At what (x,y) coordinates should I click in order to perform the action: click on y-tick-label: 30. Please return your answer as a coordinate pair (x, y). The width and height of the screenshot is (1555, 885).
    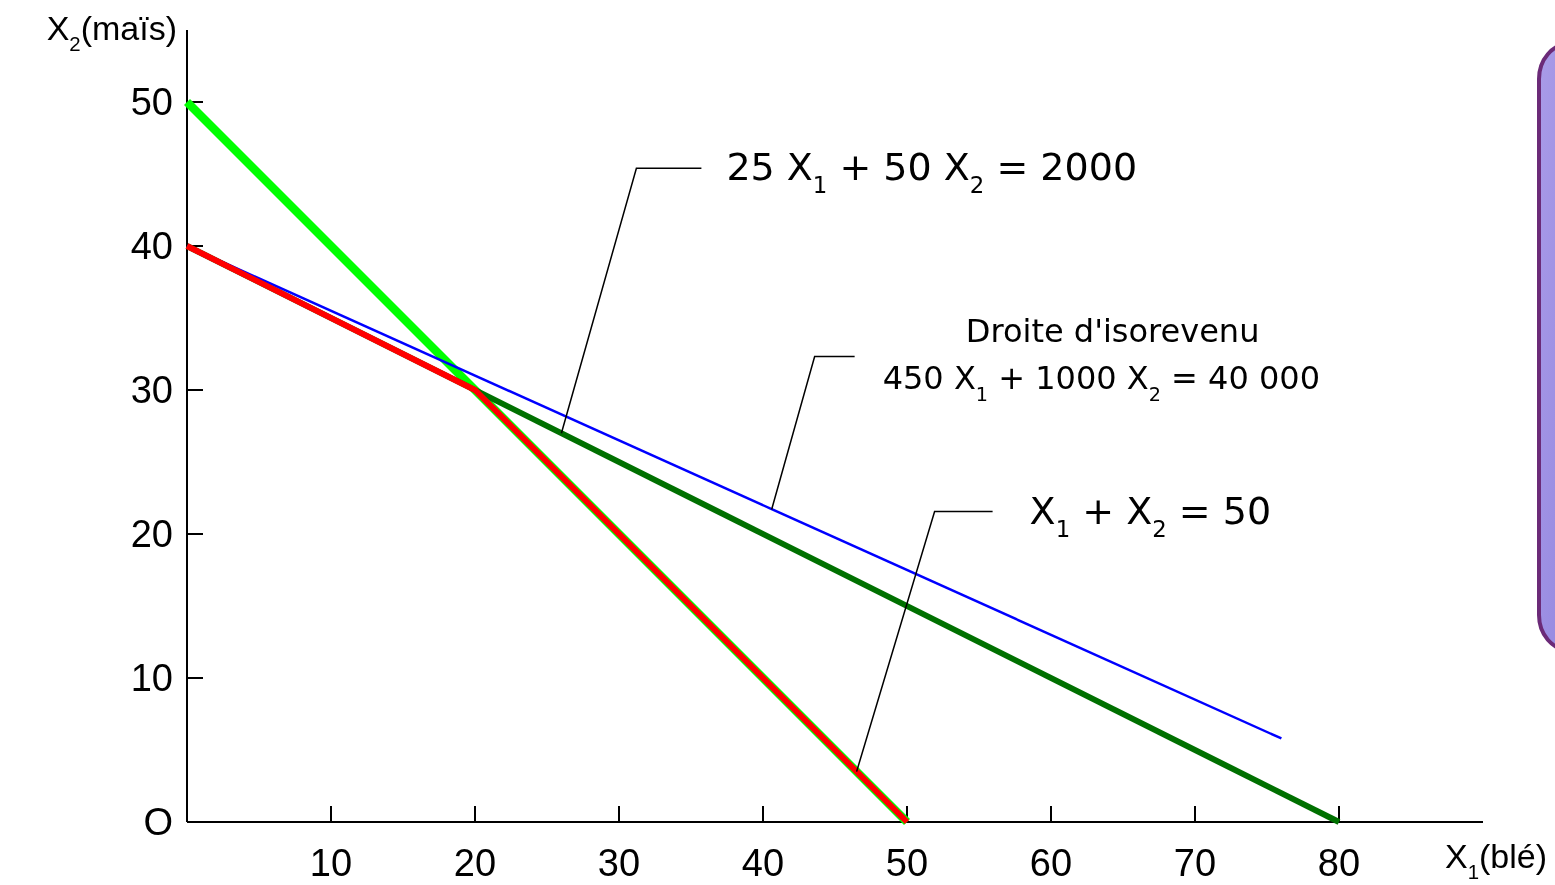
    Looking at the image, I should click on (151, 390).